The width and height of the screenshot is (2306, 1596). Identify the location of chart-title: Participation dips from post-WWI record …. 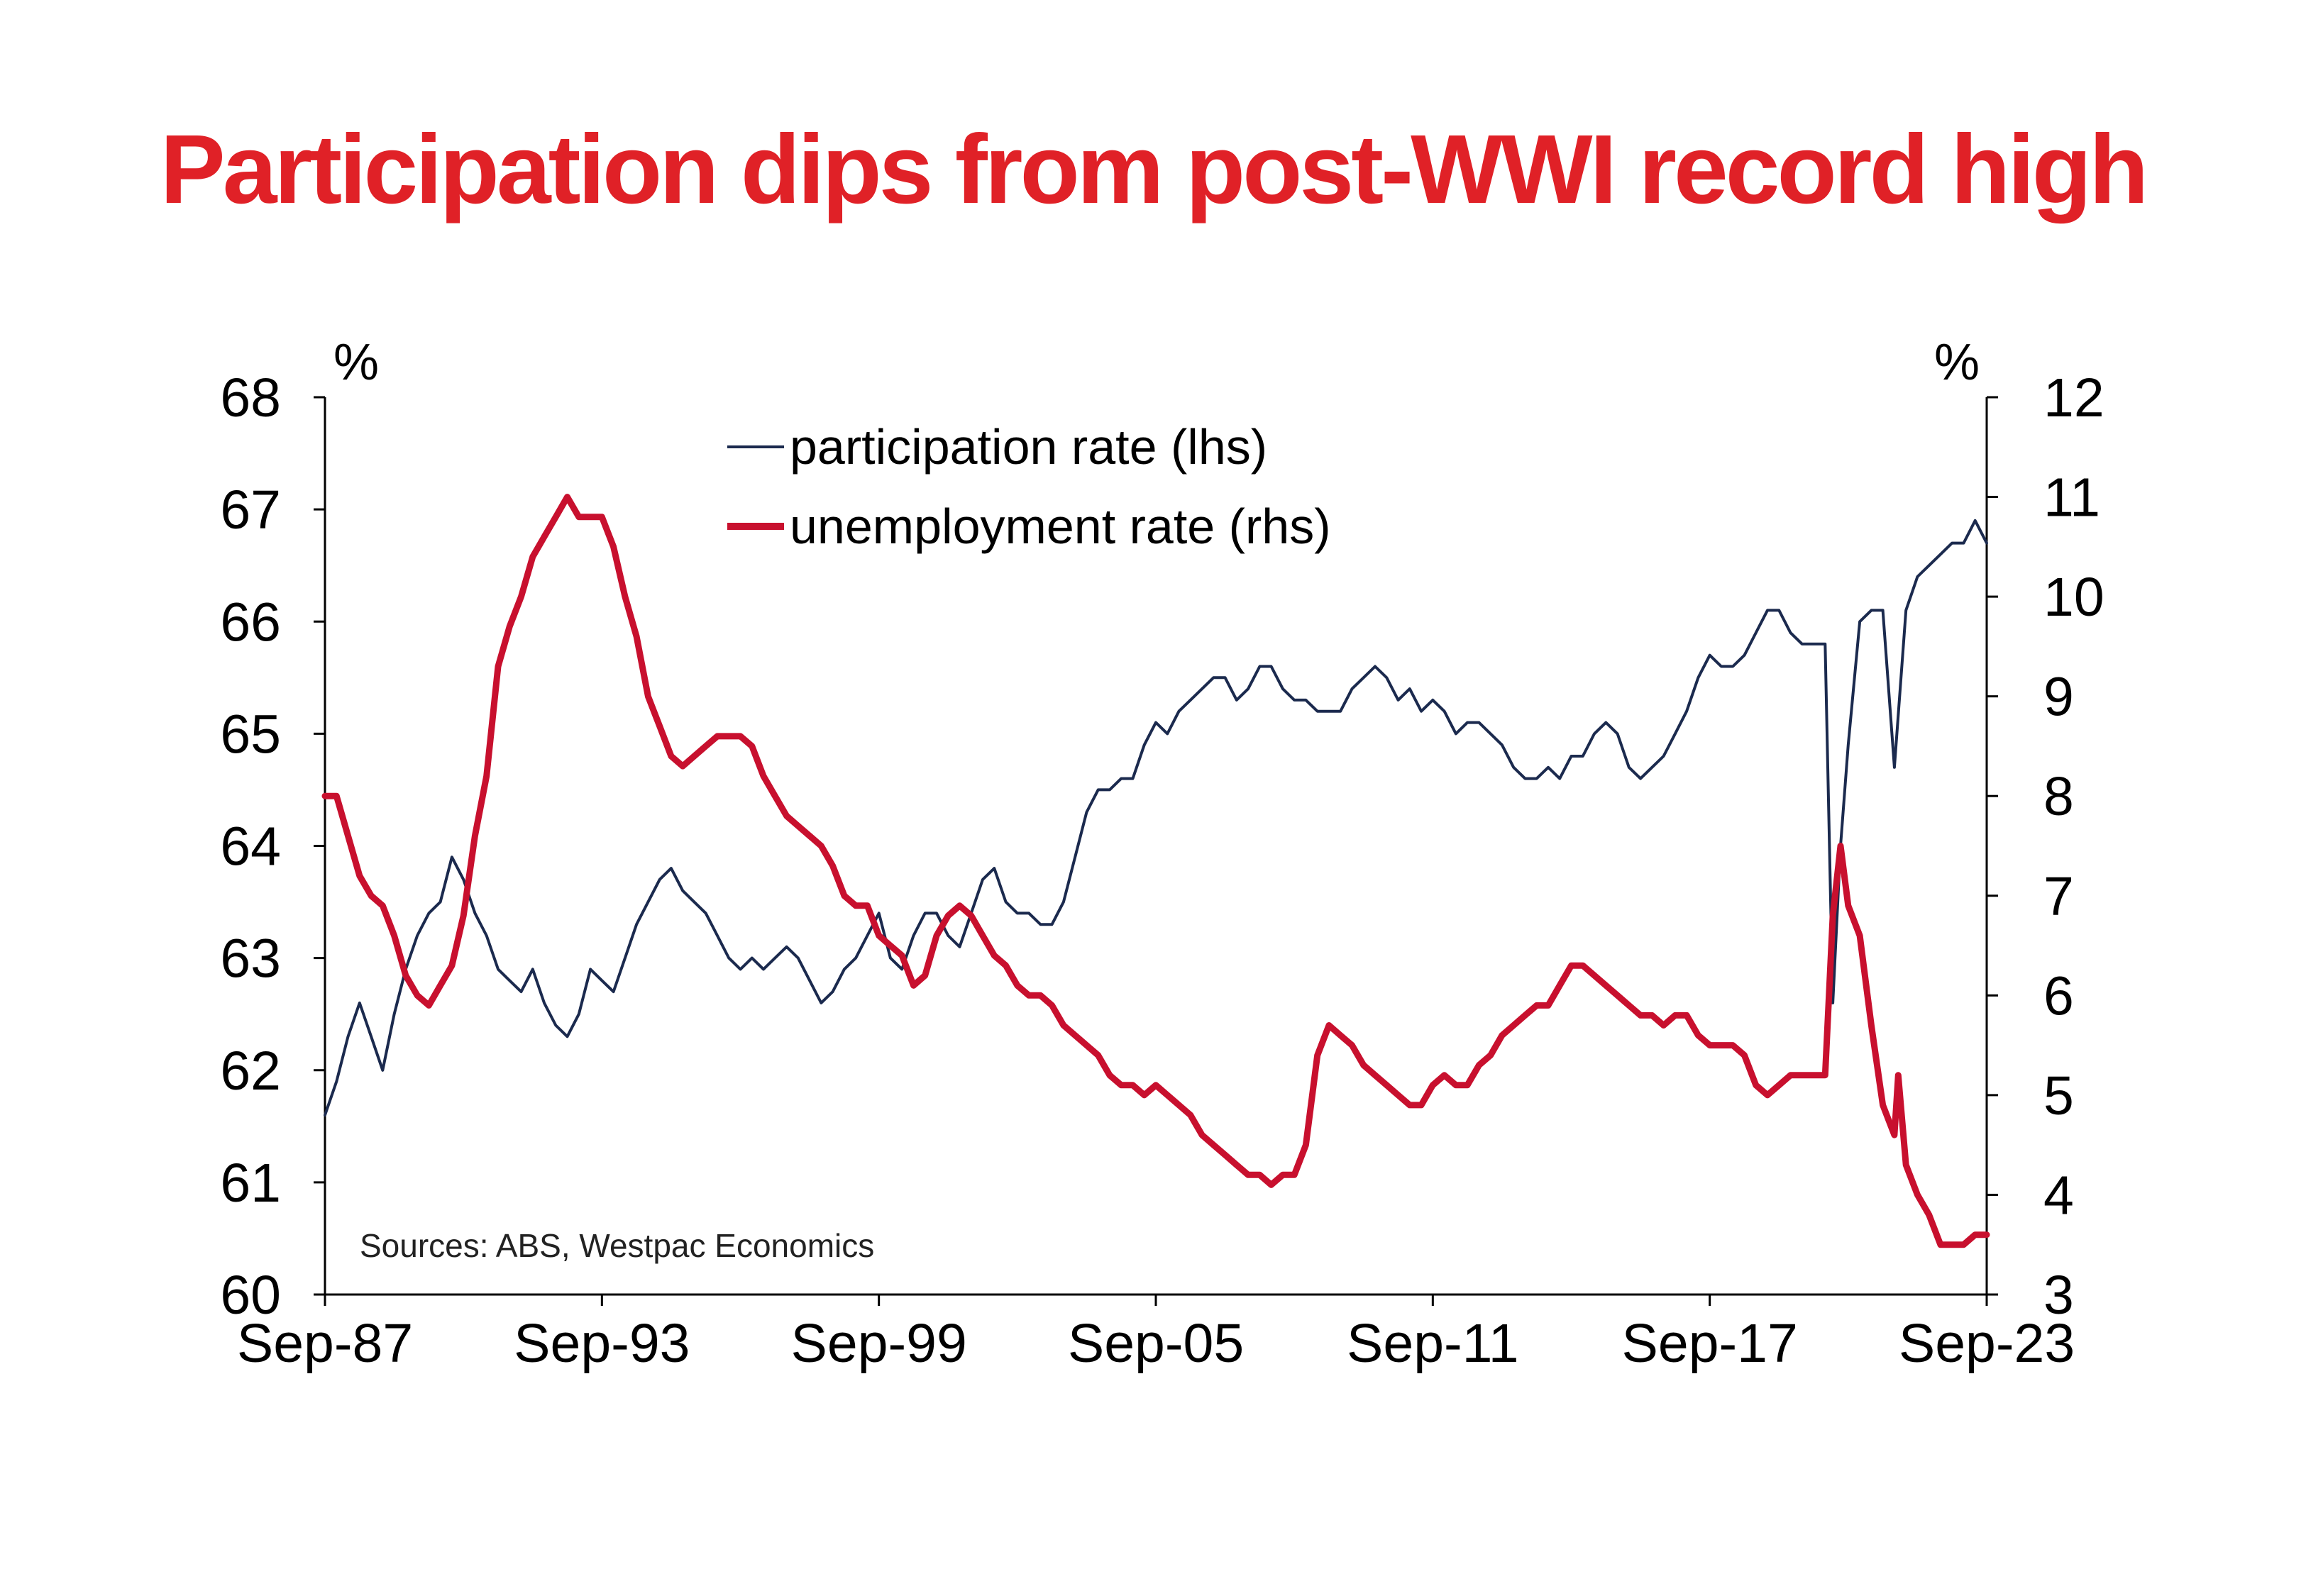
(1154, 169).